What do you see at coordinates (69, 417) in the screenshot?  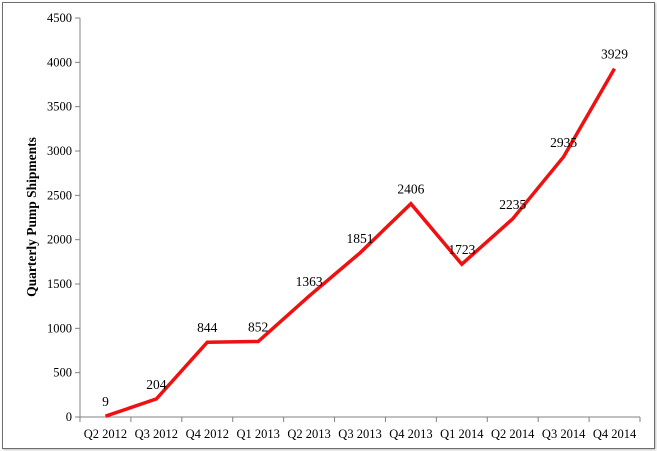 I see `y-tick-label: 0` at bounding box center [69, 417].